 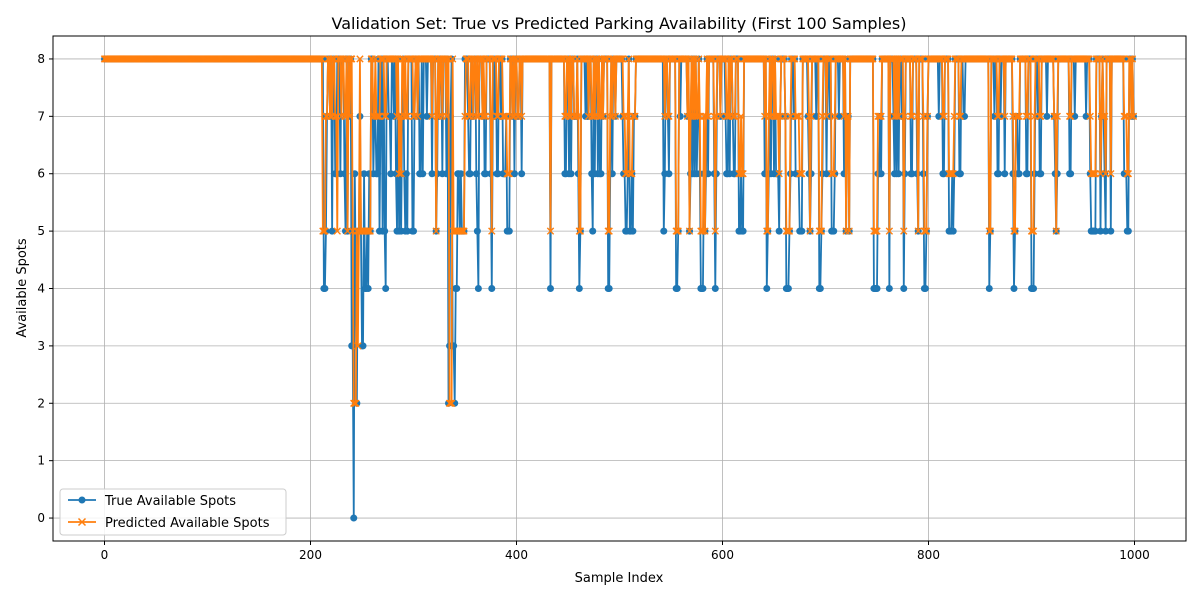 I want to click on y-tick-label: 7, so click(x=41, y=116).